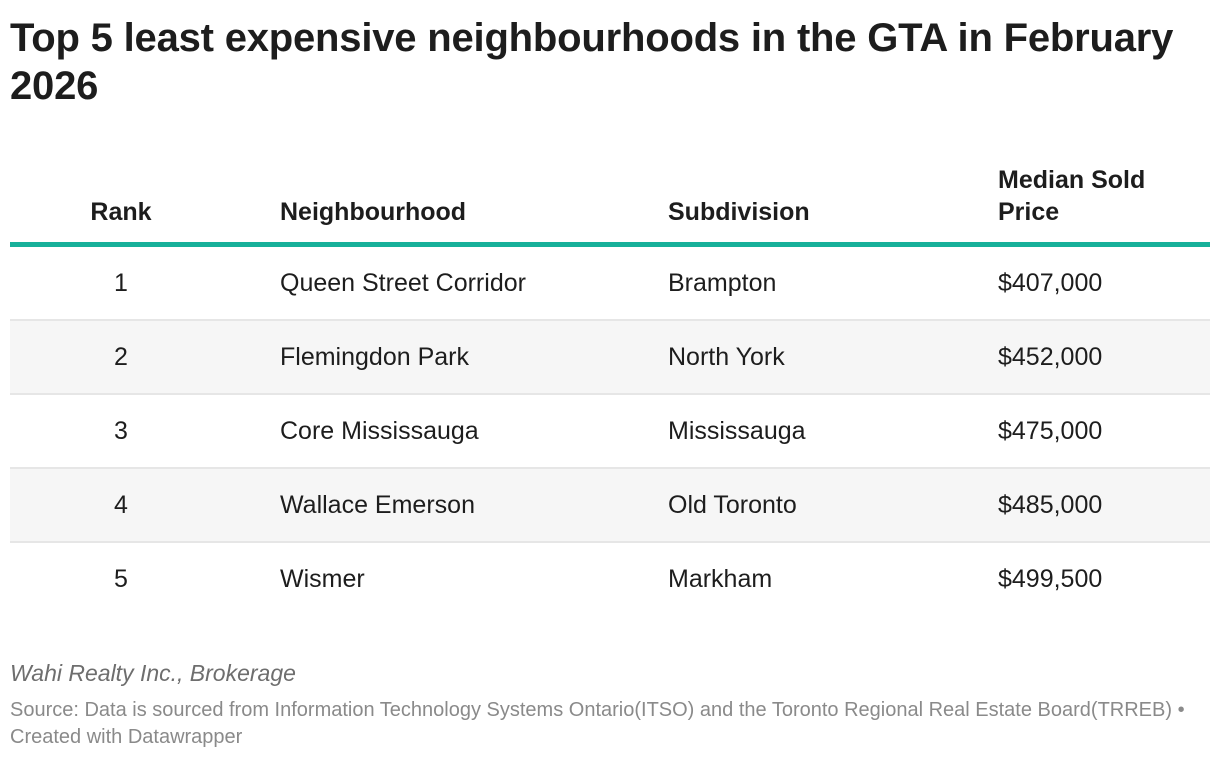  Describe the element at coordinates (1050, 431) in the screenshot. I see `cell-price: $475,000` at that location.